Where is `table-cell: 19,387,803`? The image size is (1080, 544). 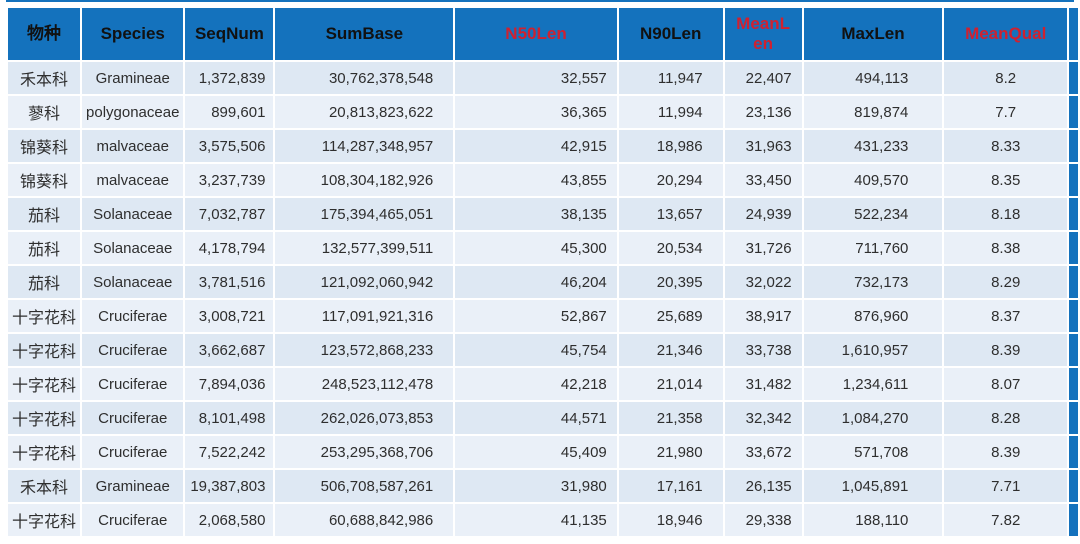
table-cell: 19,387,803 is located at coordinates (229, 486).